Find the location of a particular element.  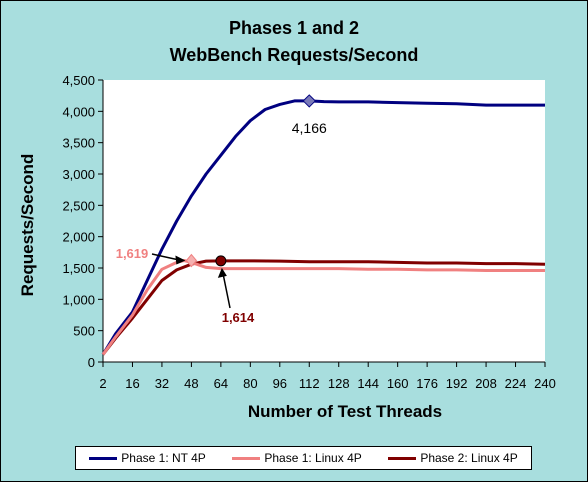

arrowhead-linux4p-phase1 is located at coordinates (180, 260).